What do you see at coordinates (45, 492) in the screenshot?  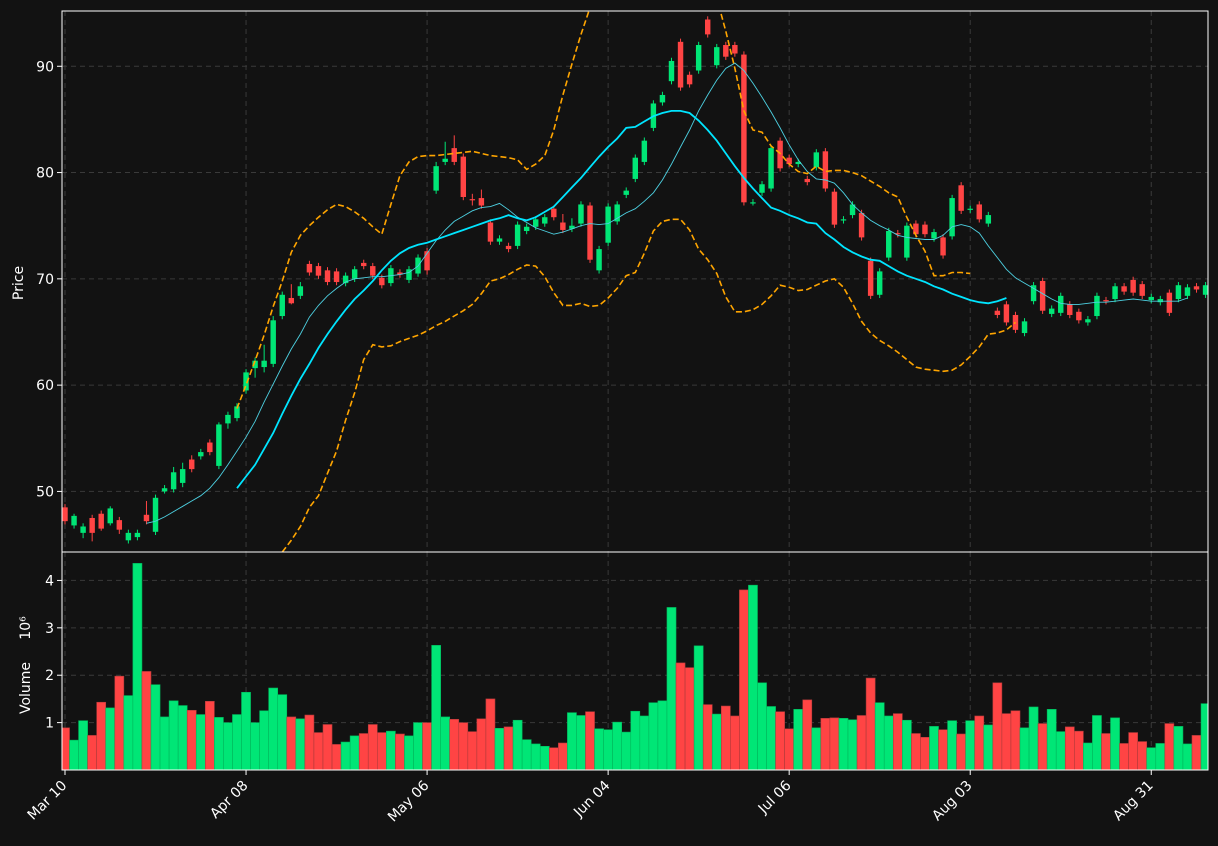 I see `price-tick-label: 50` at bounding box center [45, 492].